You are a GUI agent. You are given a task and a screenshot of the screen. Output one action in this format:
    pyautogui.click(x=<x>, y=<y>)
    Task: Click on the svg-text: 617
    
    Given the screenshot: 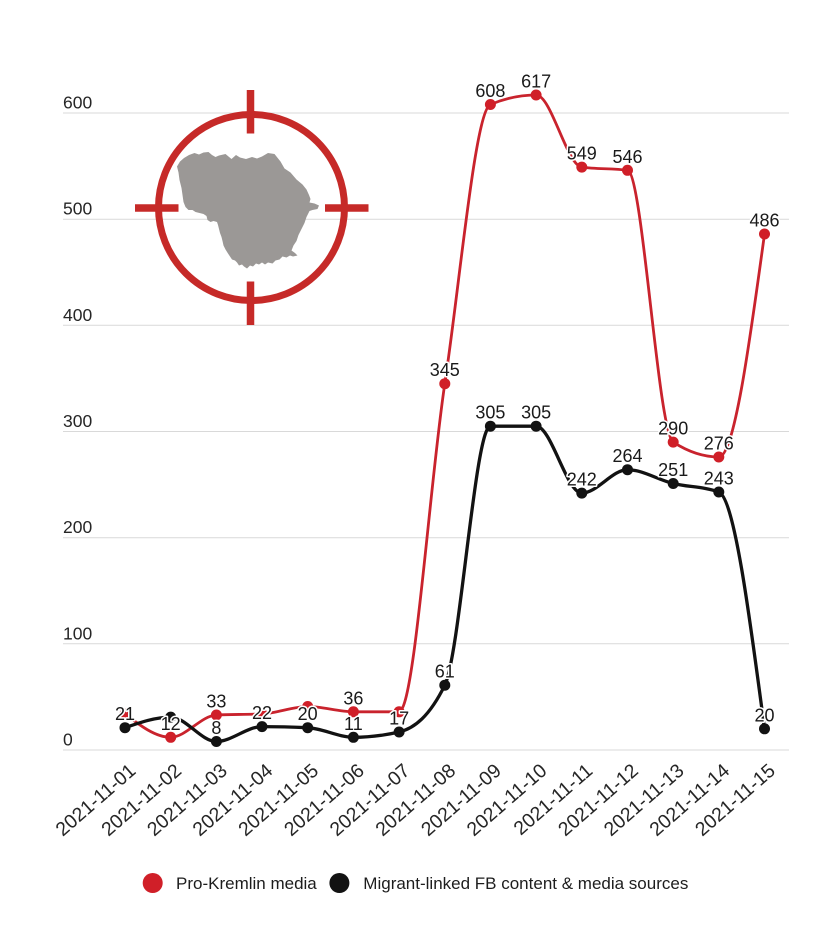 What is the action you would take?
    pyautogui.click(x=536, y=82)
    